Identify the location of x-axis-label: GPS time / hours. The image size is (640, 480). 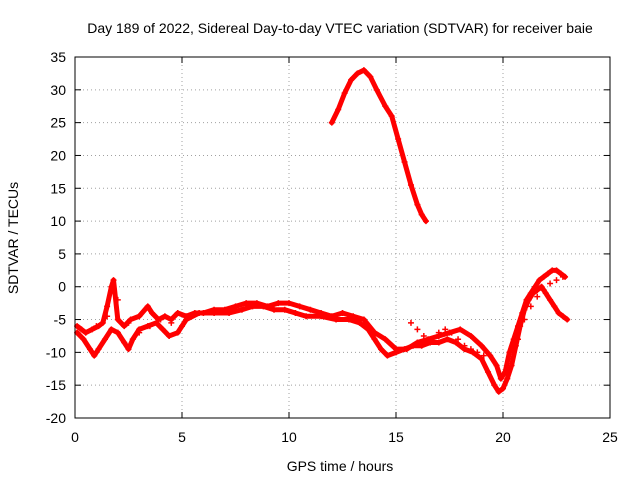
(340, 466).